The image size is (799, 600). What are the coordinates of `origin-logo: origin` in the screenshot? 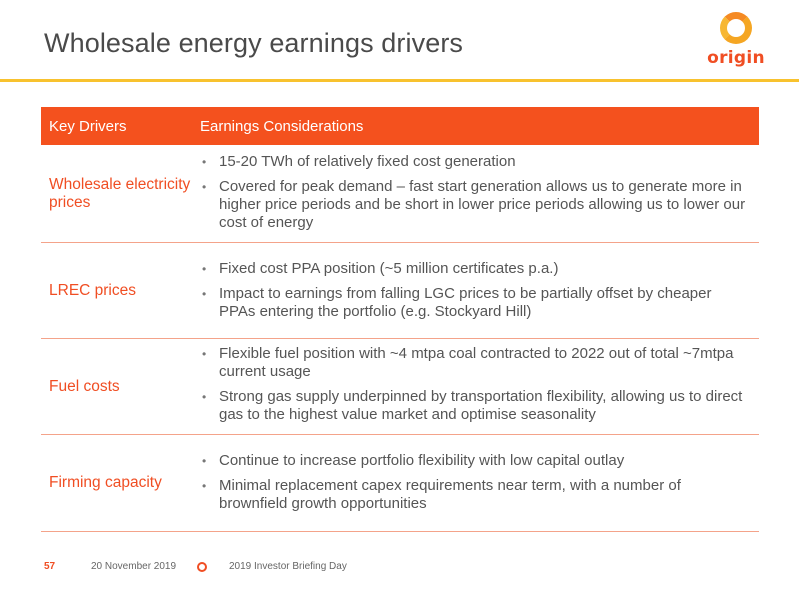 It's located at (736, 42).